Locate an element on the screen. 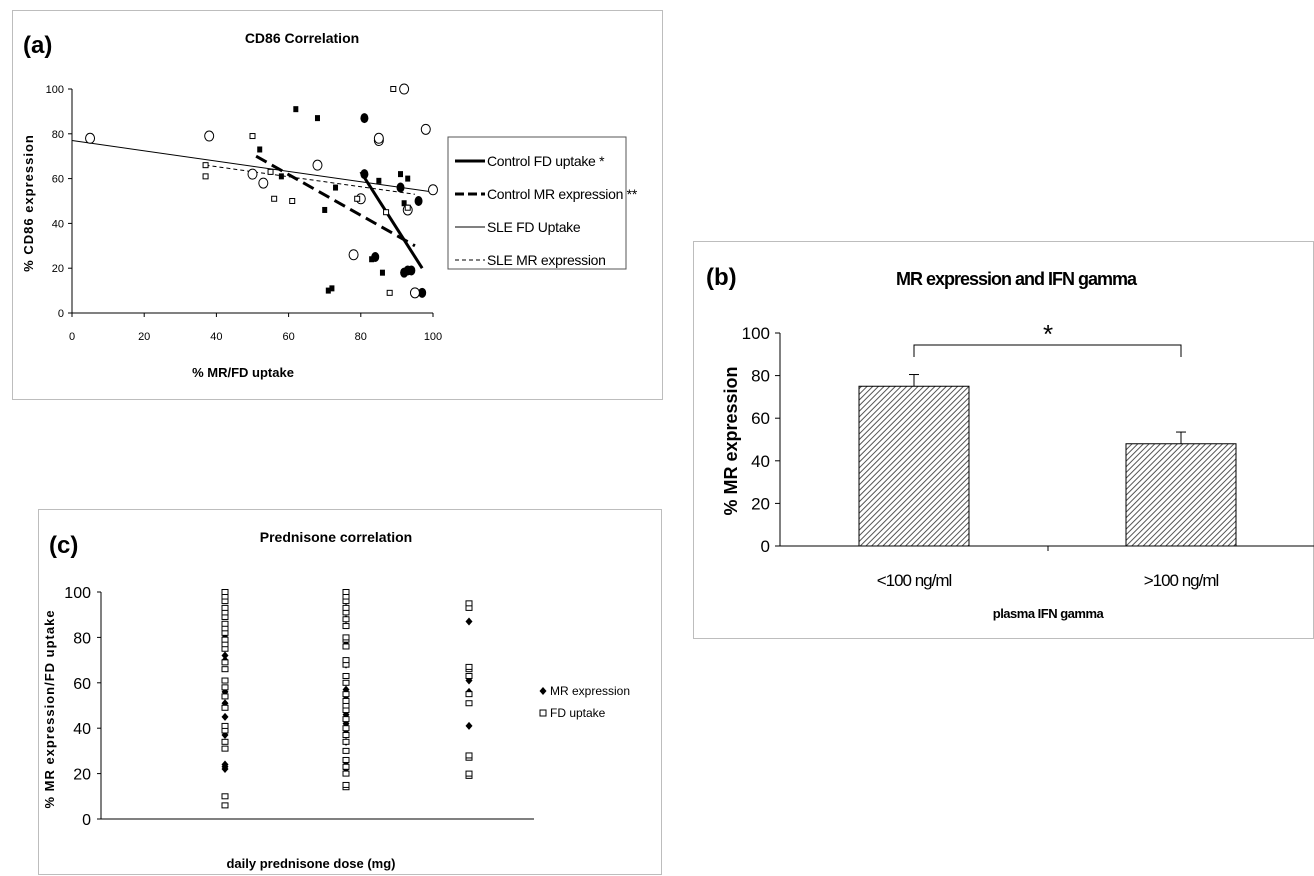  chart-b-ylabel: % MR expression is located at coordinates (731, 440).